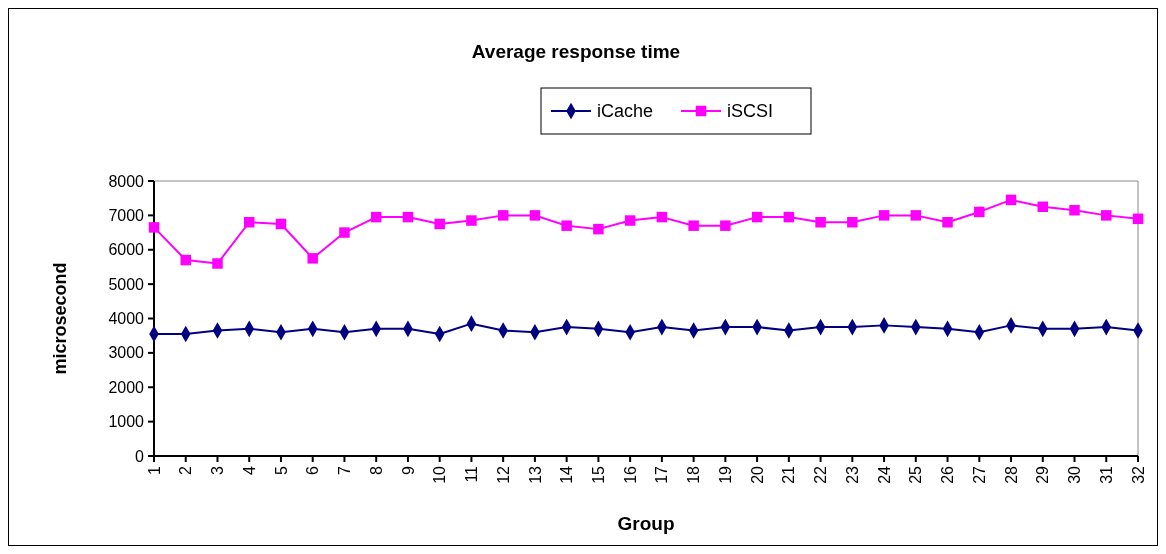  What do you see at coordinates (126, 353) in the screenshot?
I see `y-tick-label: 3000` at bounding box center [126, 353].